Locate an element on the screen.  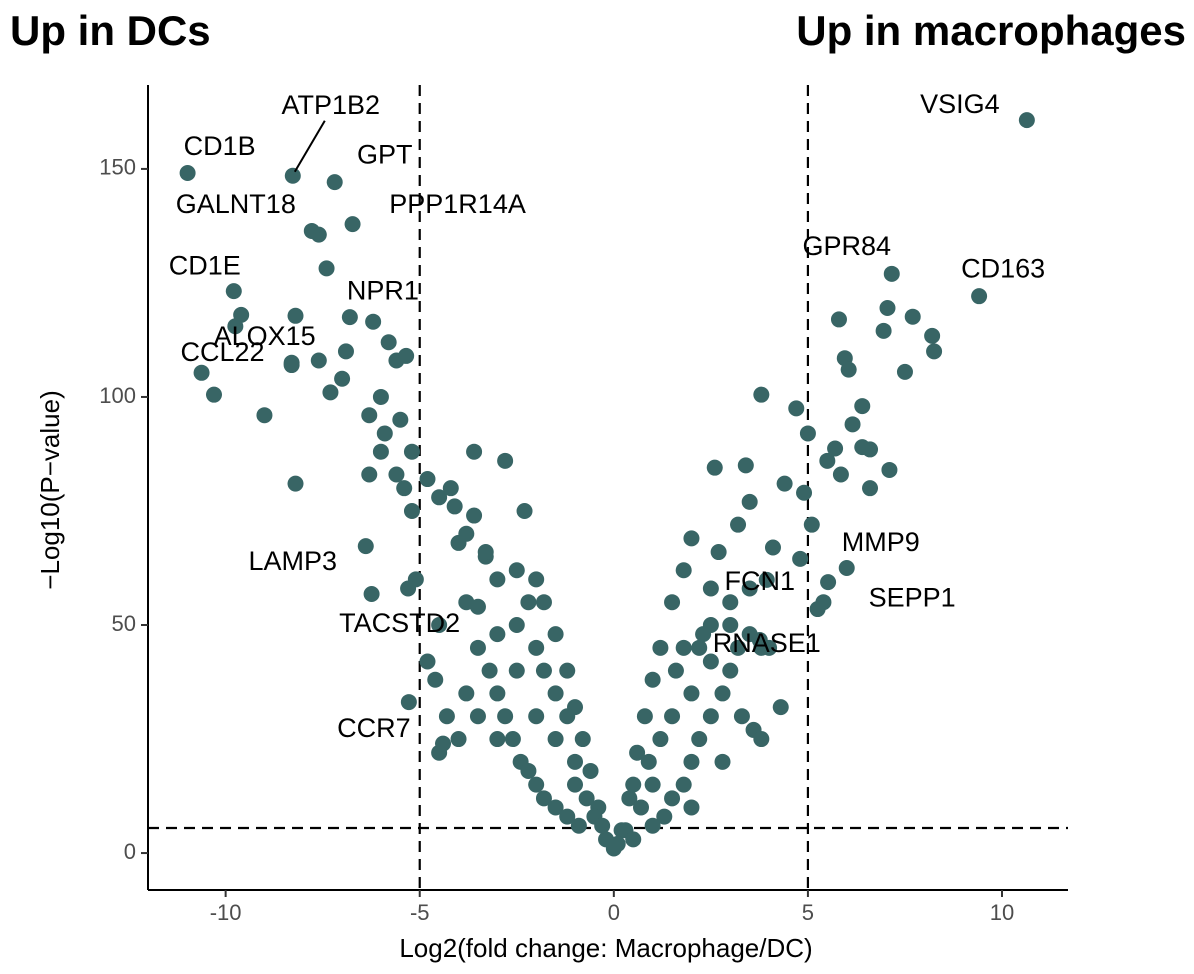
point-label: CD1E is located at coordinates (205, 265).